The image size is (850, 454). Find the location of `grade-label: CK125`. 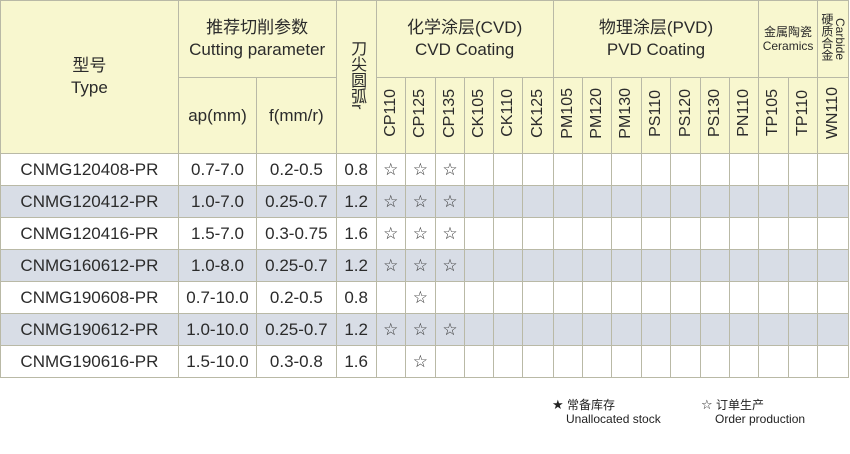

grade-label: CK125 is located at coordinates (537, 113).